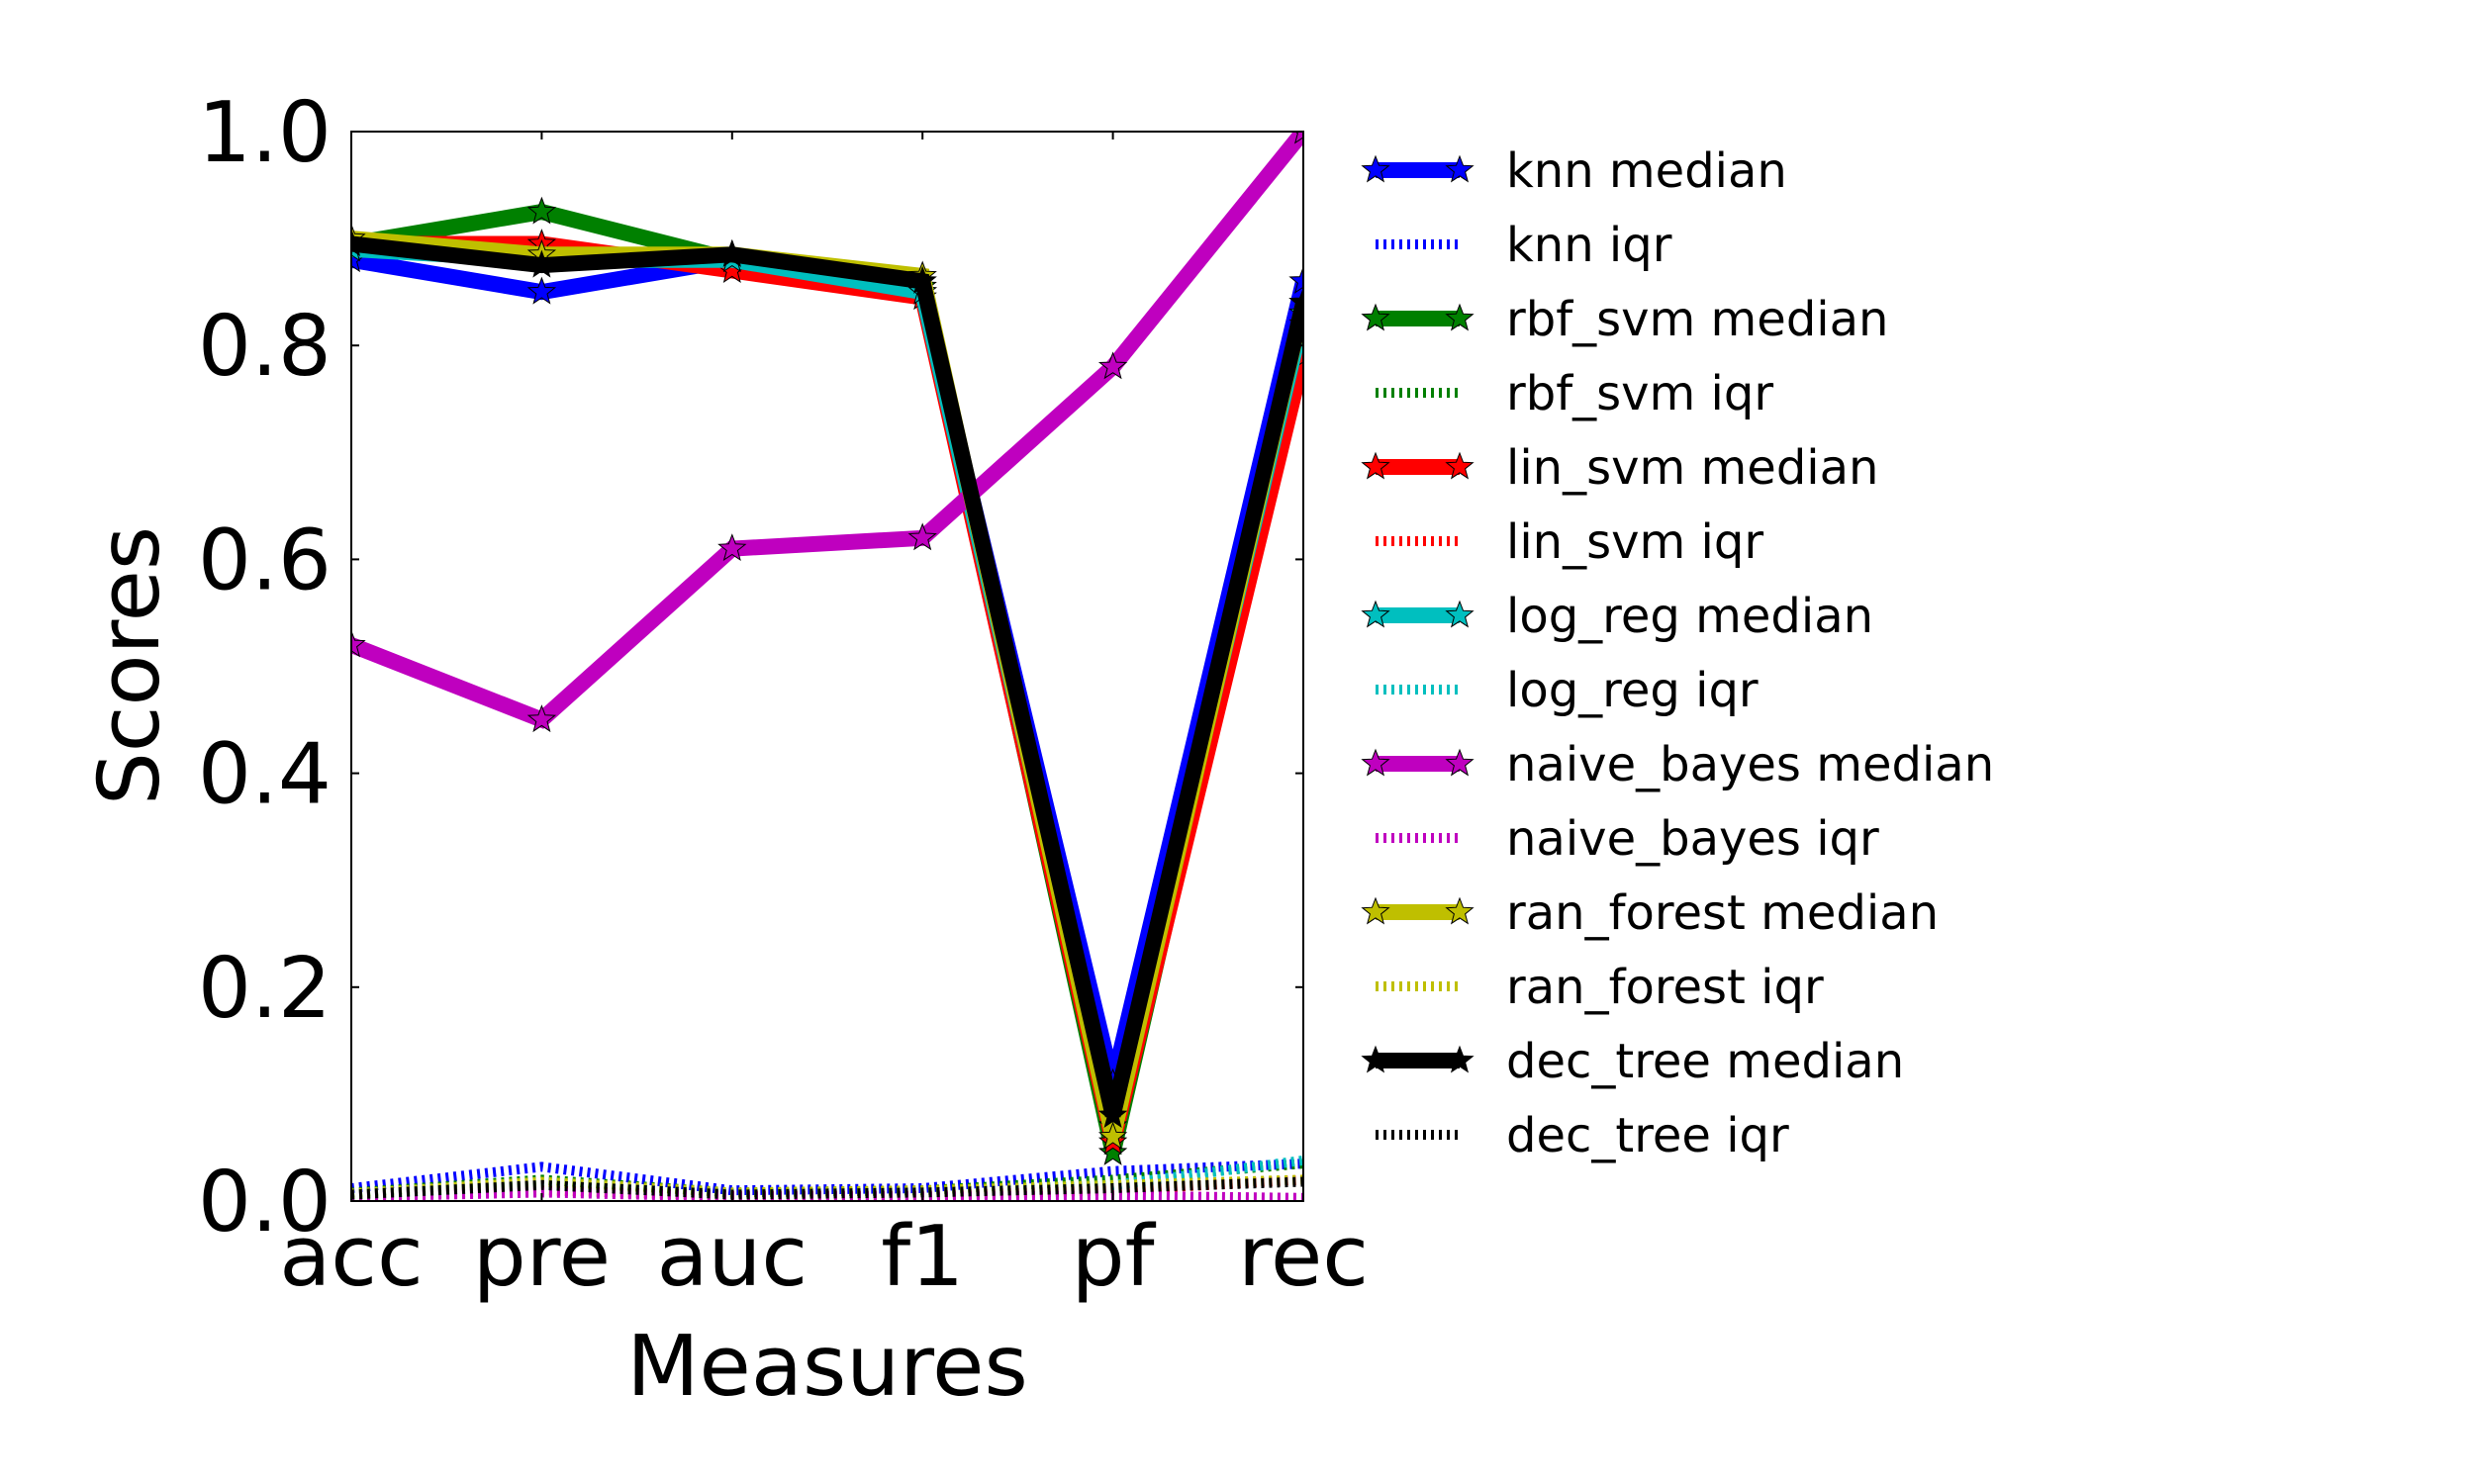 The image size is (2474, 1484). I want to click on legend-item-dec-tree-iqr: dec_tree iqr, so click(1583, 1135).